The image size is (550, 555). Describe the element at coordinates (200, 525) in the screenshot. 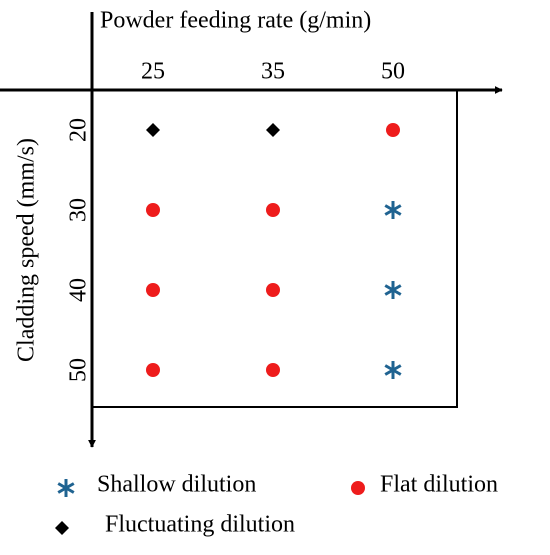

I see `legend-label: Fluctuating dilution` at that location.